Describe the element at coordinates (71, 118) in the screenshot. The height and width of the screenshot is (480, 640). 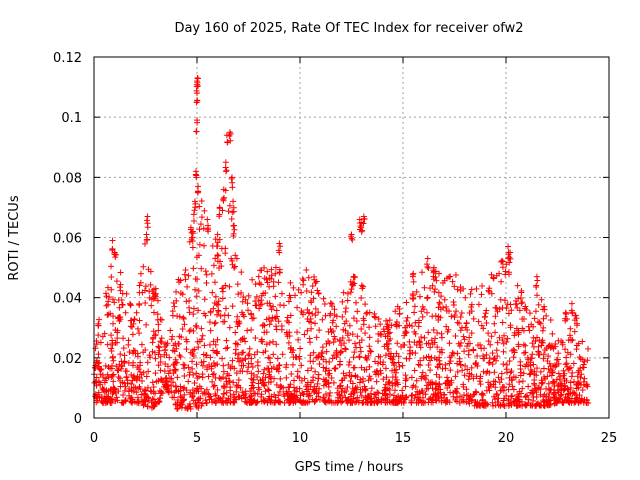
I see `y-tick-label: 0.1` at that location.